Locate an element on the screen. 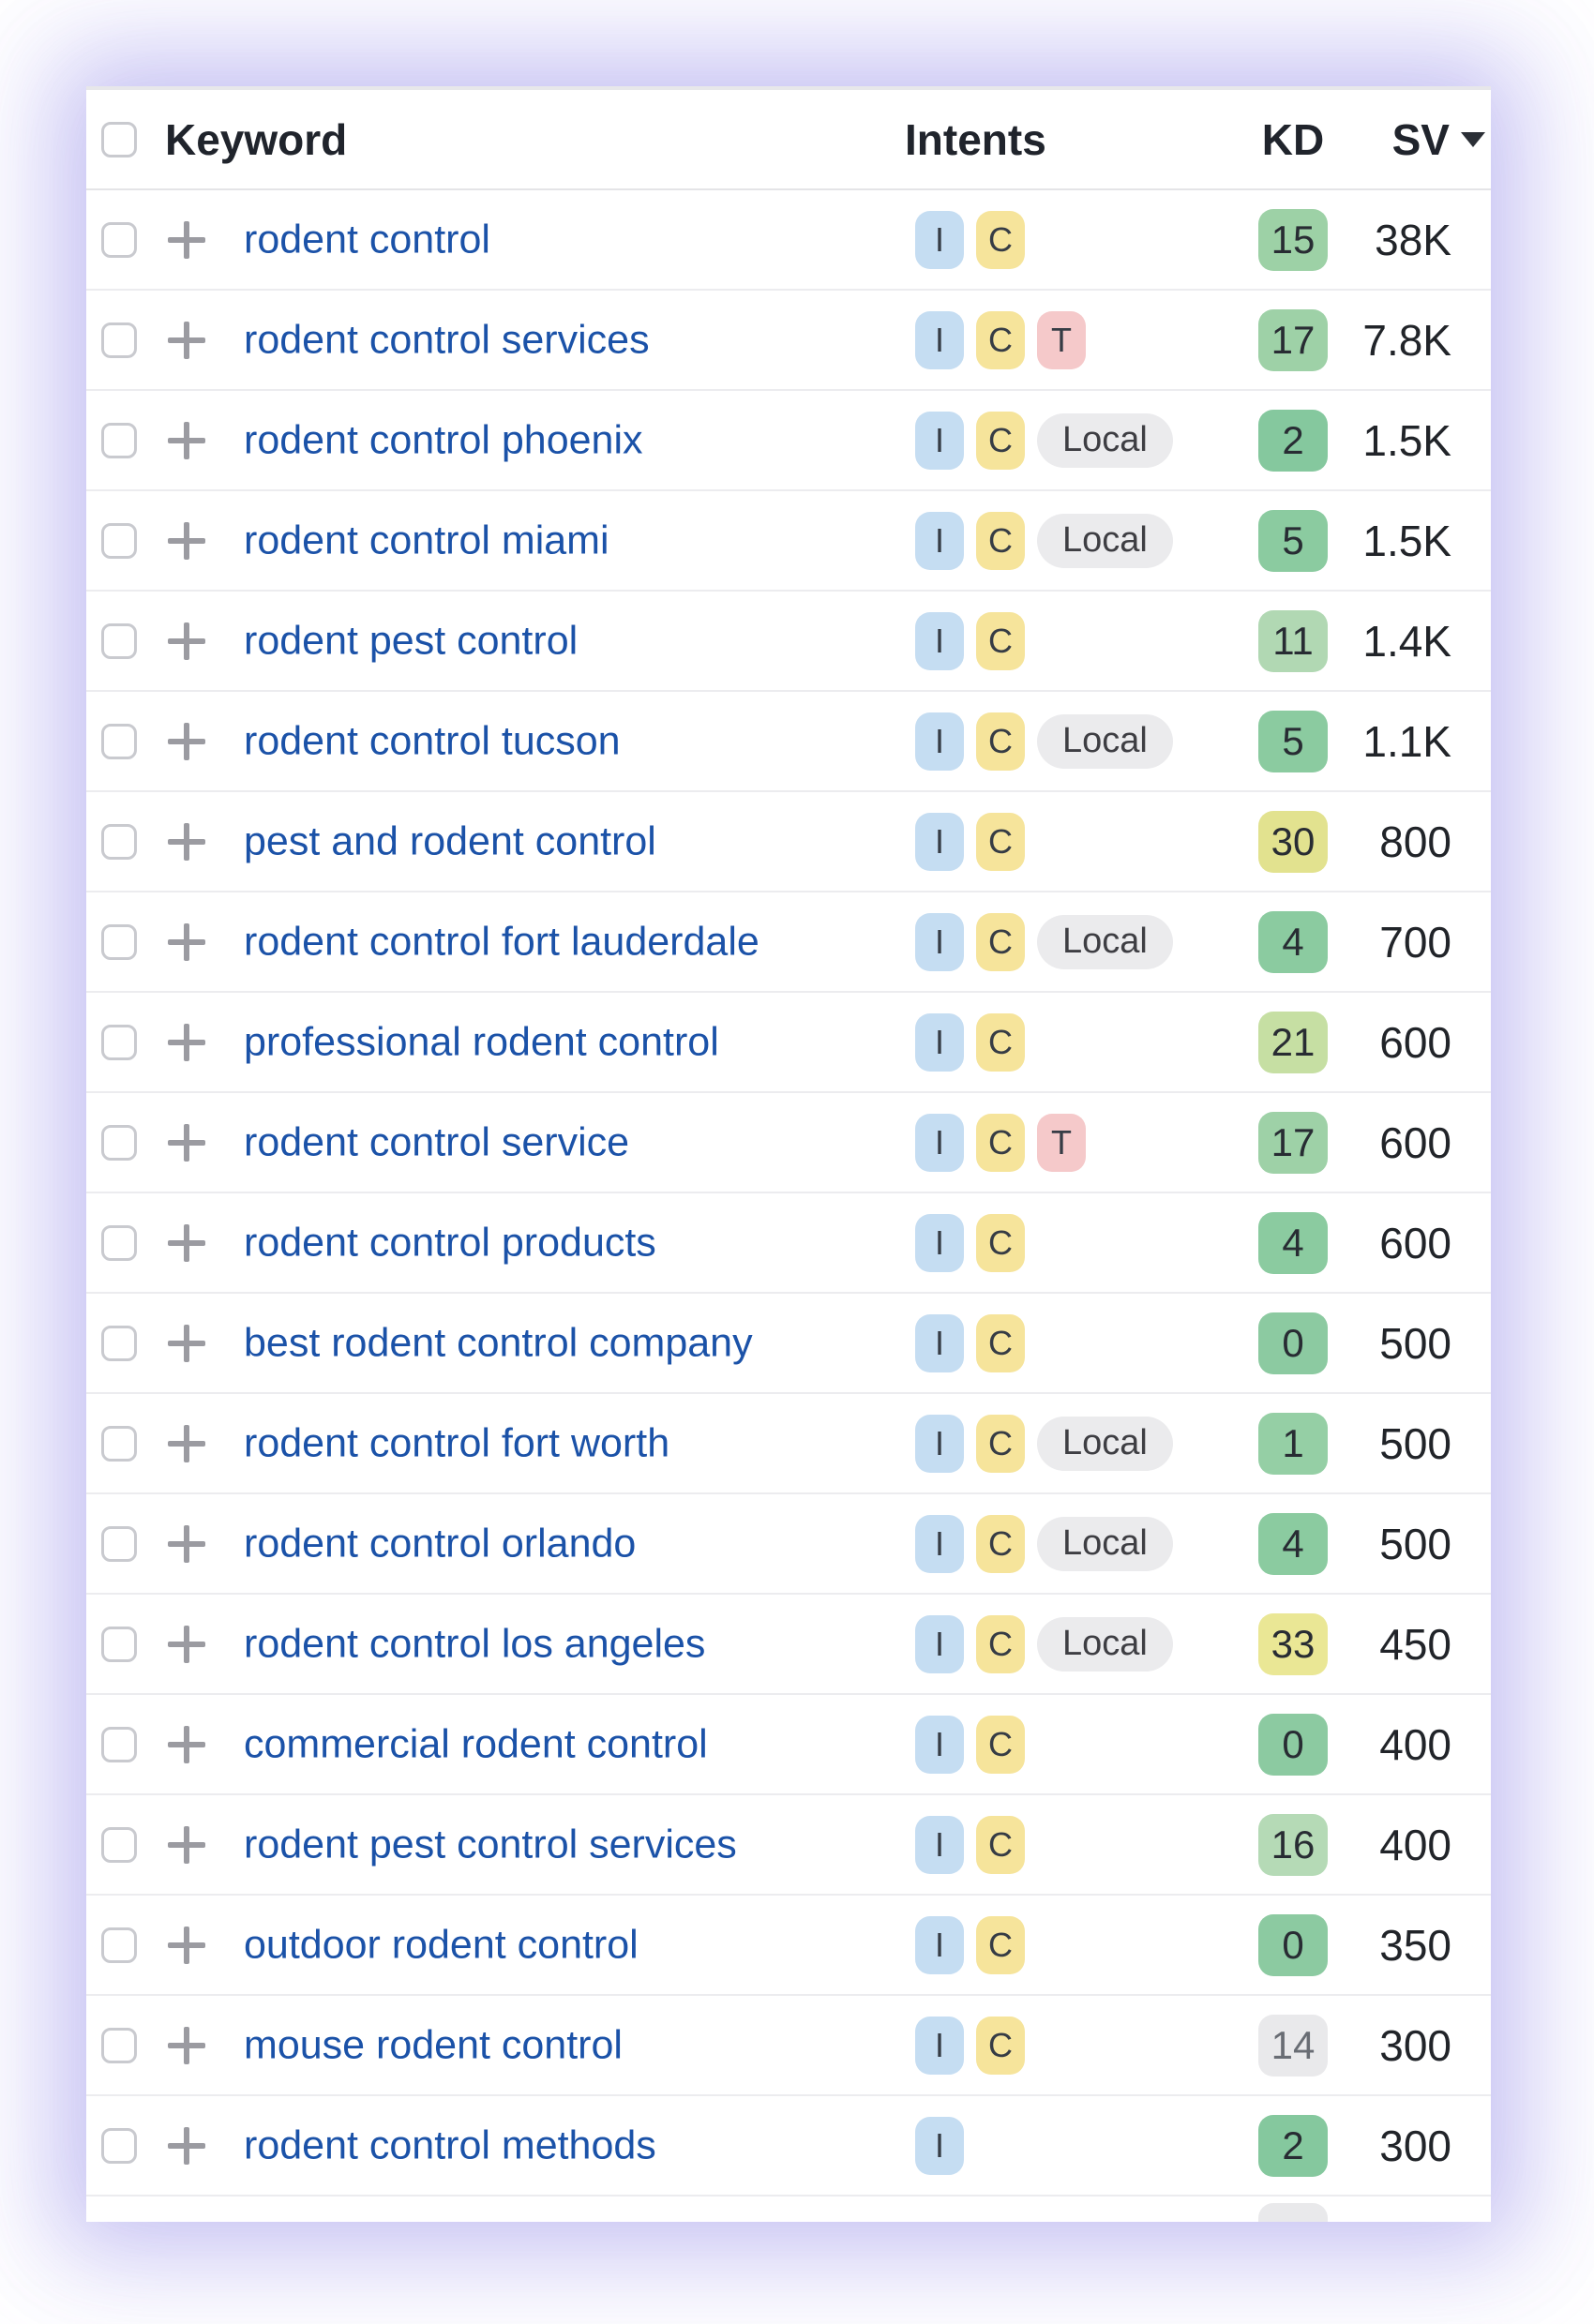  keyword-link: mouse rodent control is located at coordinates (433, 2045).